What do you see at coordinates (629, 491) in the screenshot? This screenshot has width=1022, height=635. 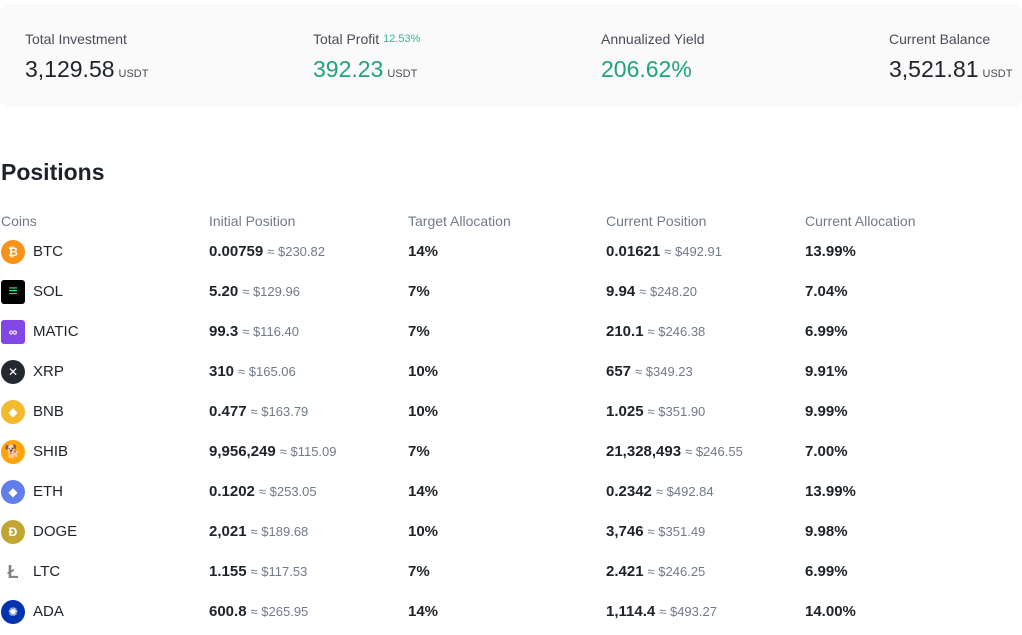 I see `current-amount: 0.2342` at bounding box center [629, 491].